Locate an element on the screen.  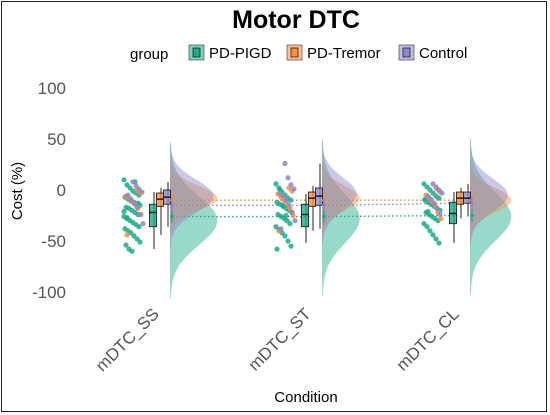
legend: group PD-PIGD PD-Tremor Control is located at coordinates (298, 53).